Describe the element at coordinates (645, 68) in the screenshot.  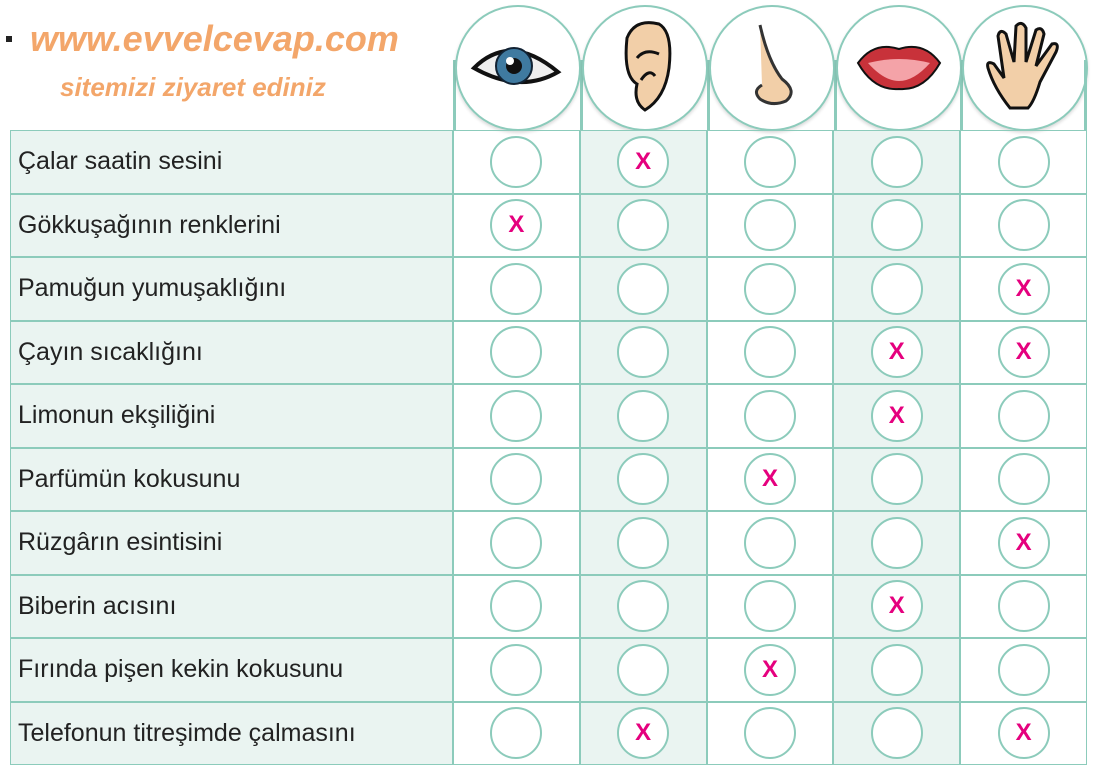
I see `ear-header` at that location.